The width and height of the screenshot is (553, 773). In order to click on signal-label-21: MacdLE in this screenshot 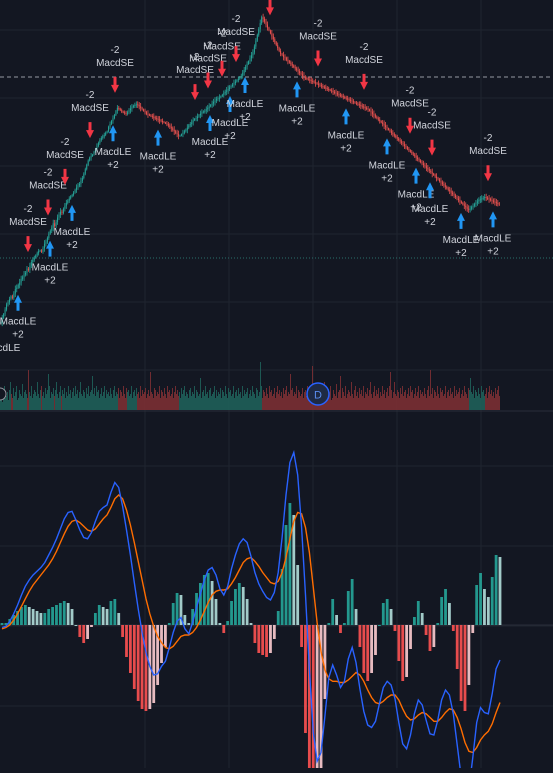, I will do `click(346, 135)`.